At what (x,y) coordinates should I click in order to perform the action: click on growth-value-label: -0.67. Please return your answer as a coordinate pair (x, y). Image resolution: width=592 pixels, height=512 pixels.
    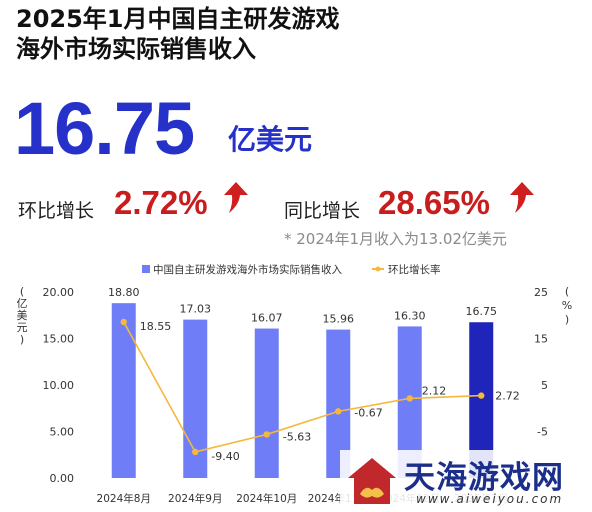
    Looking at the image, I should click on (368, 412).